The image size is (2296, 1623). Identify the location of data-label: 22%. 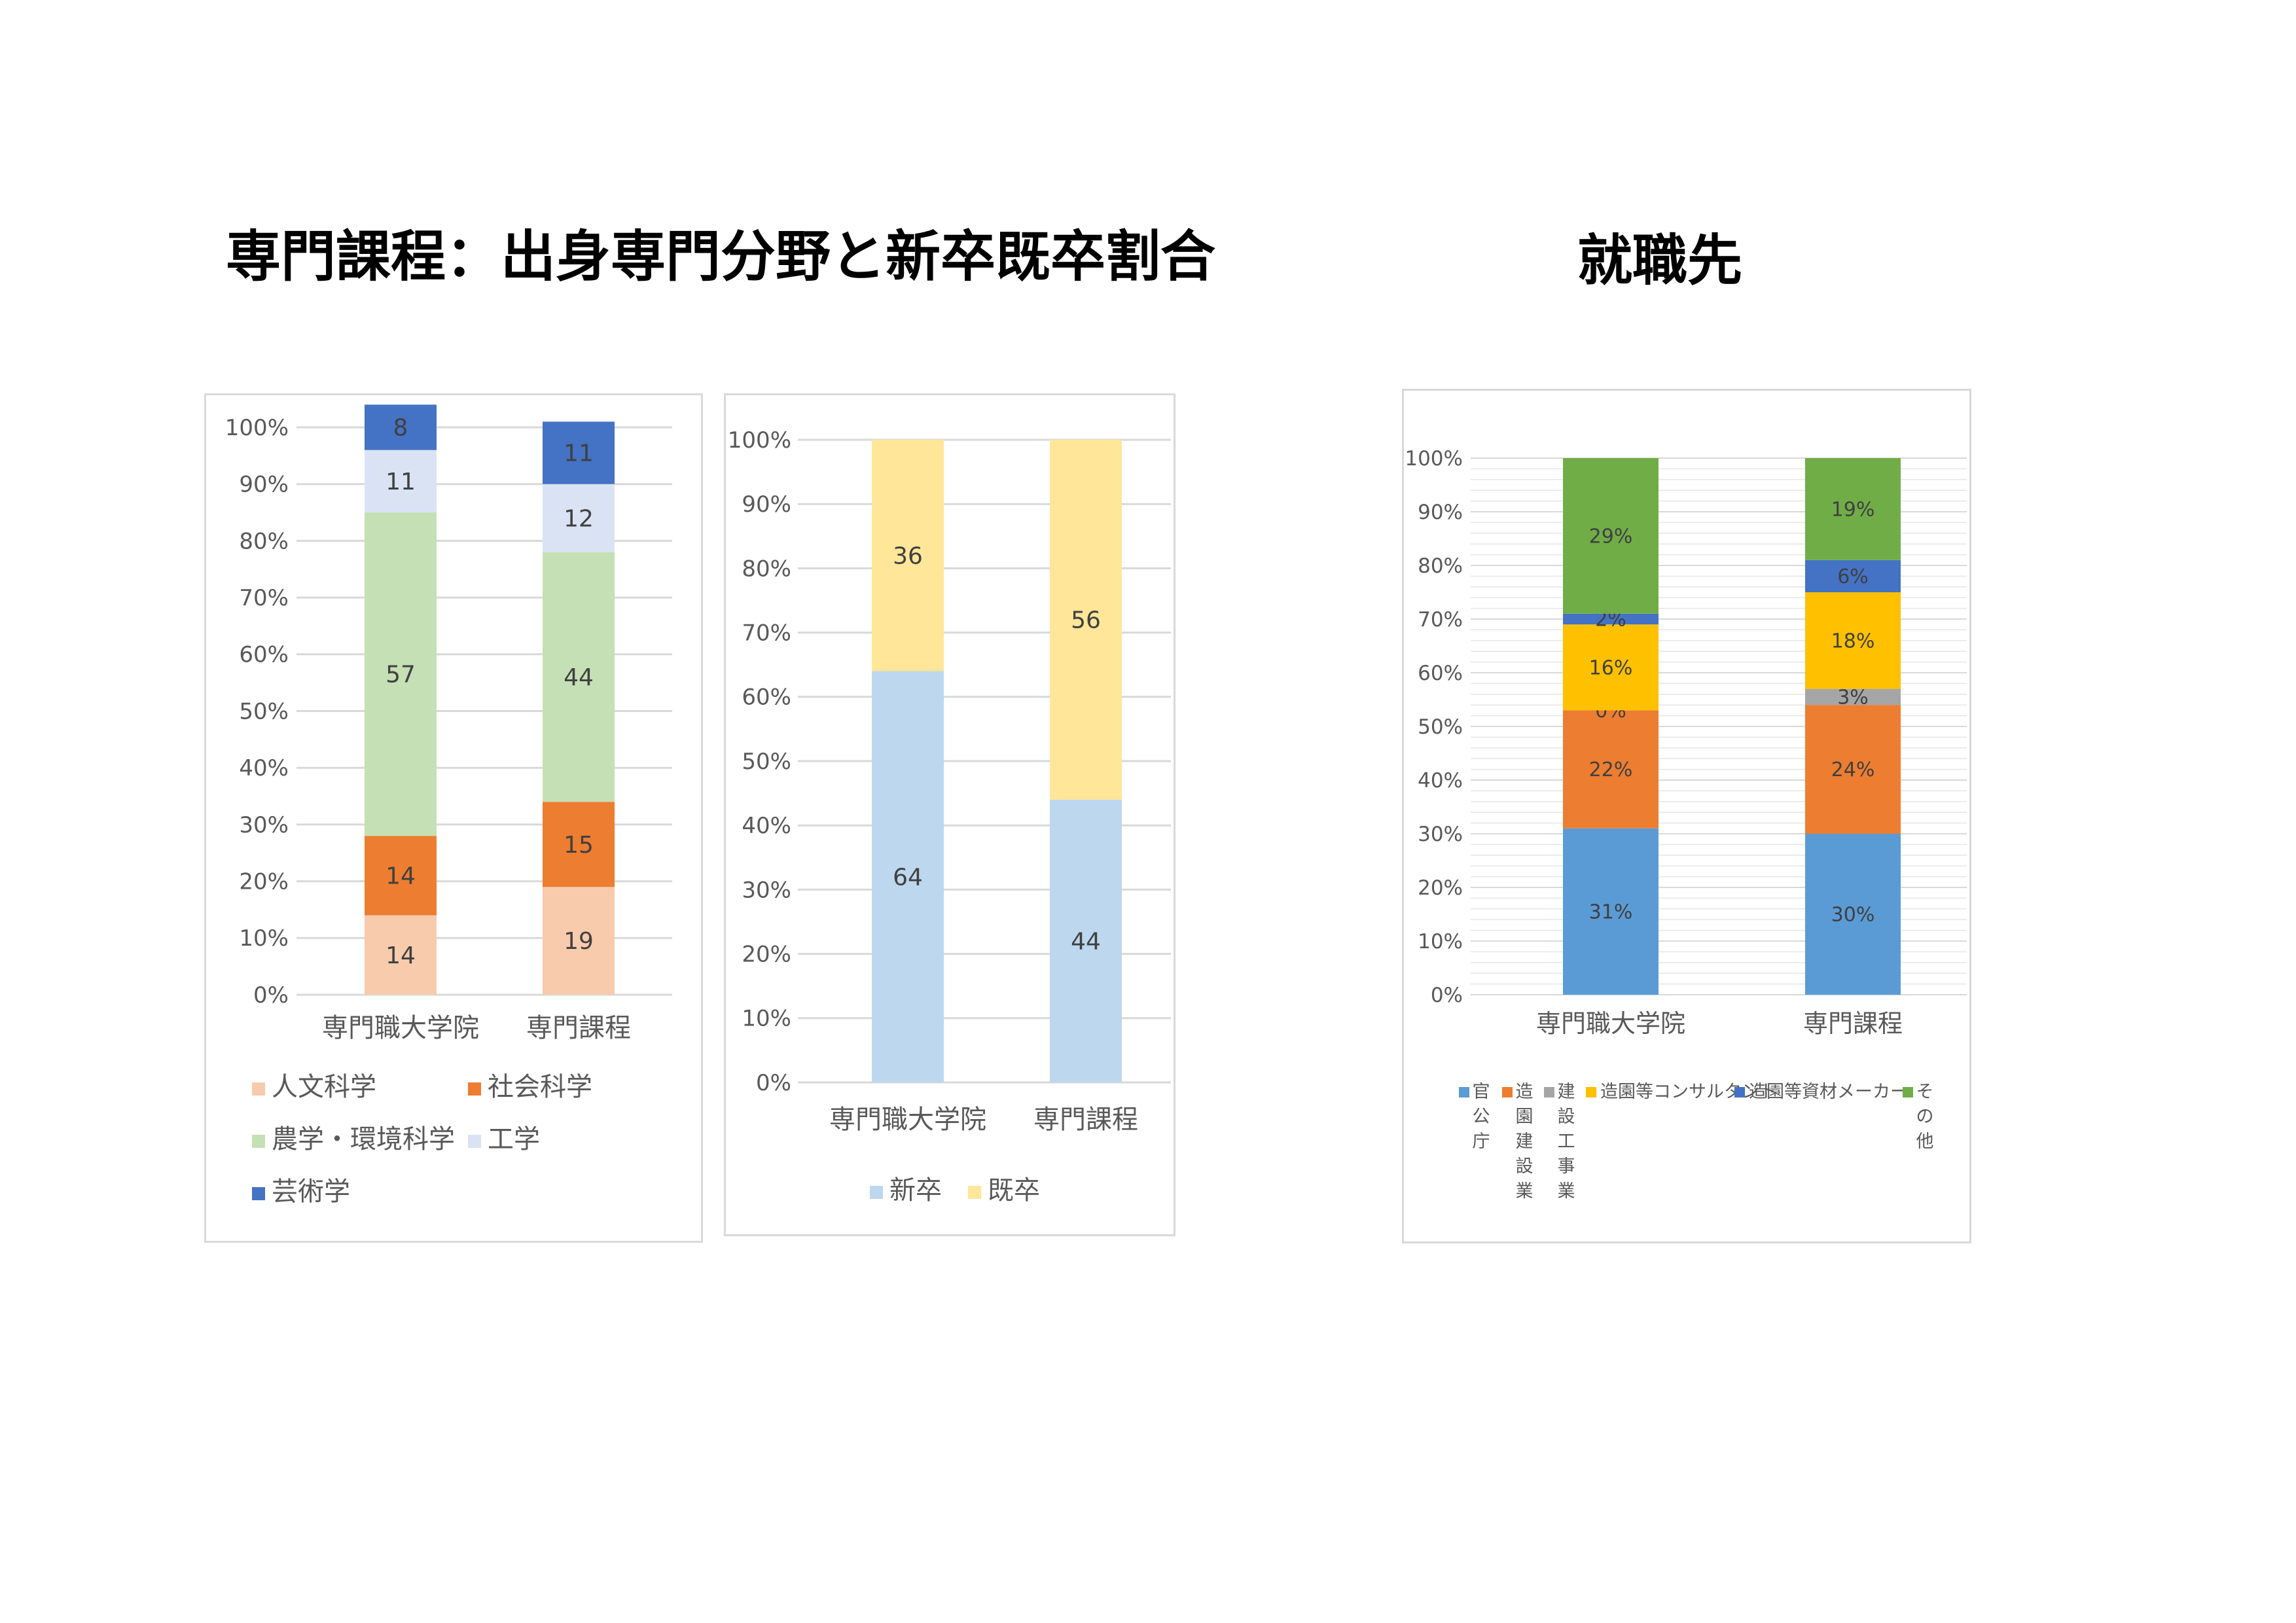
(1611, 769).